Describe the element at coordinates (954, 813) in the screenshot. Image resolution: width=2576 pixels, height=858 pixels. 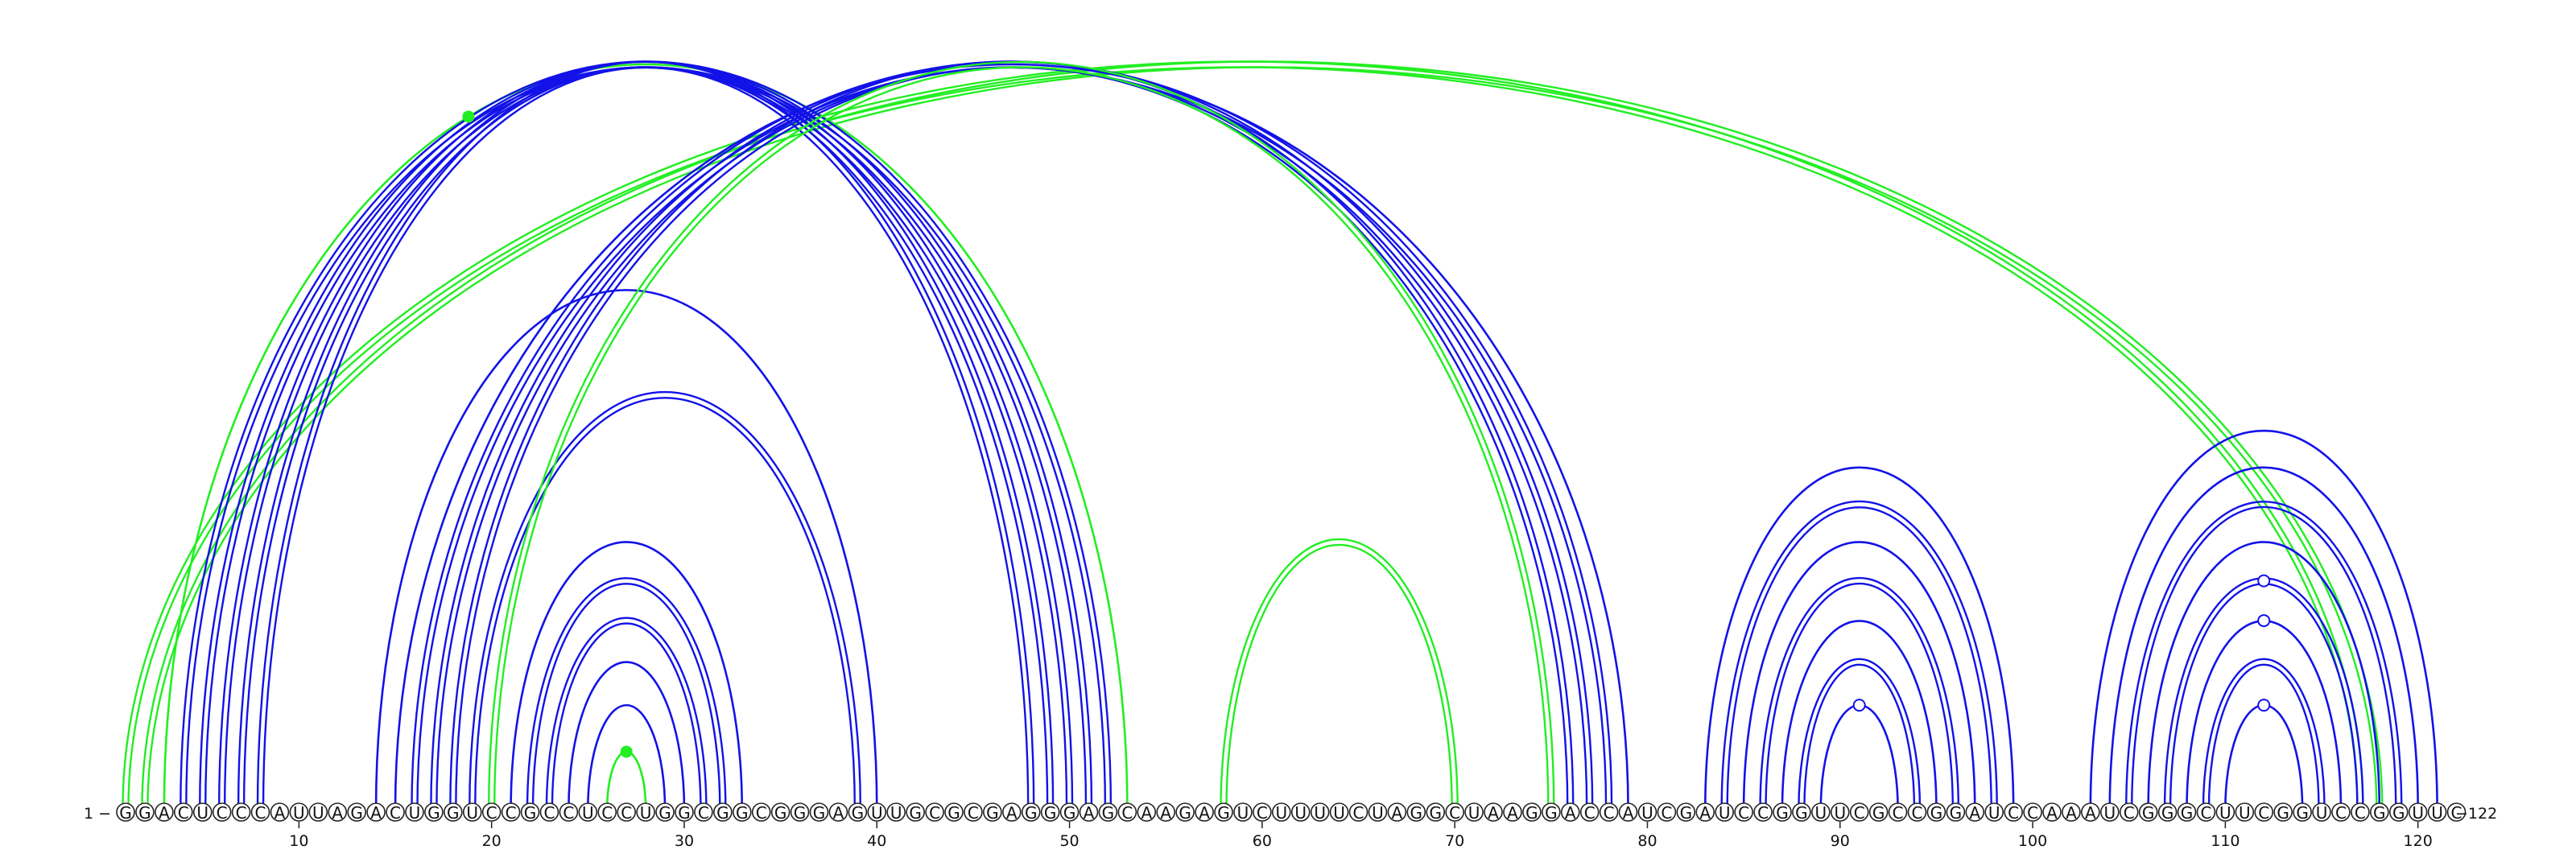
I see `nucleotide-44: G` at that location.